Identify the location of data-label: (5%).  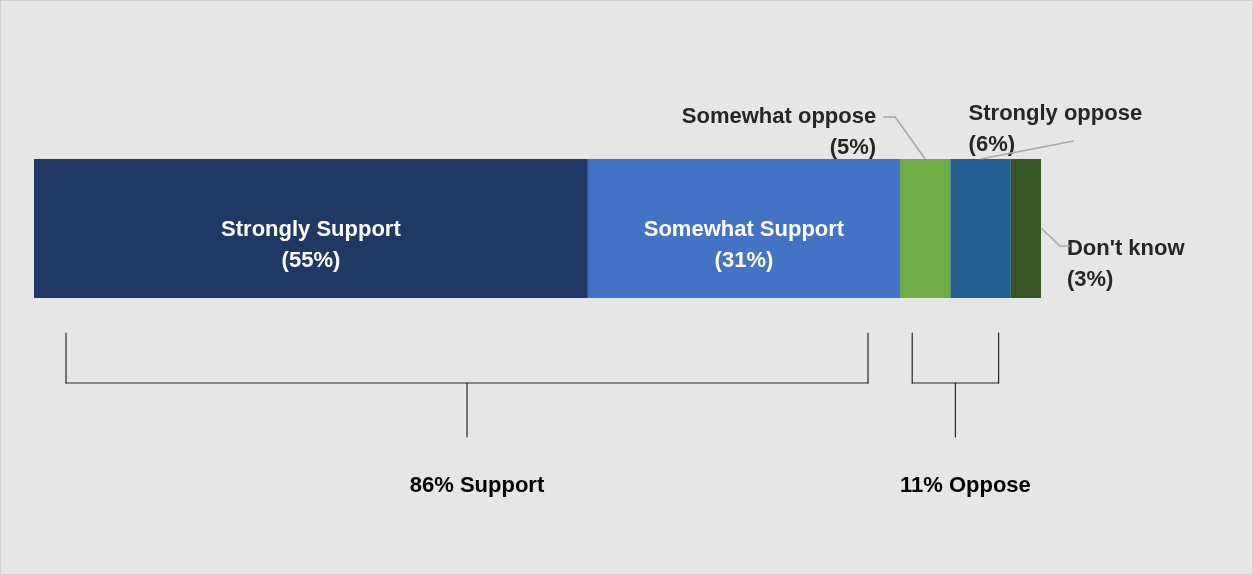
(853, 146).